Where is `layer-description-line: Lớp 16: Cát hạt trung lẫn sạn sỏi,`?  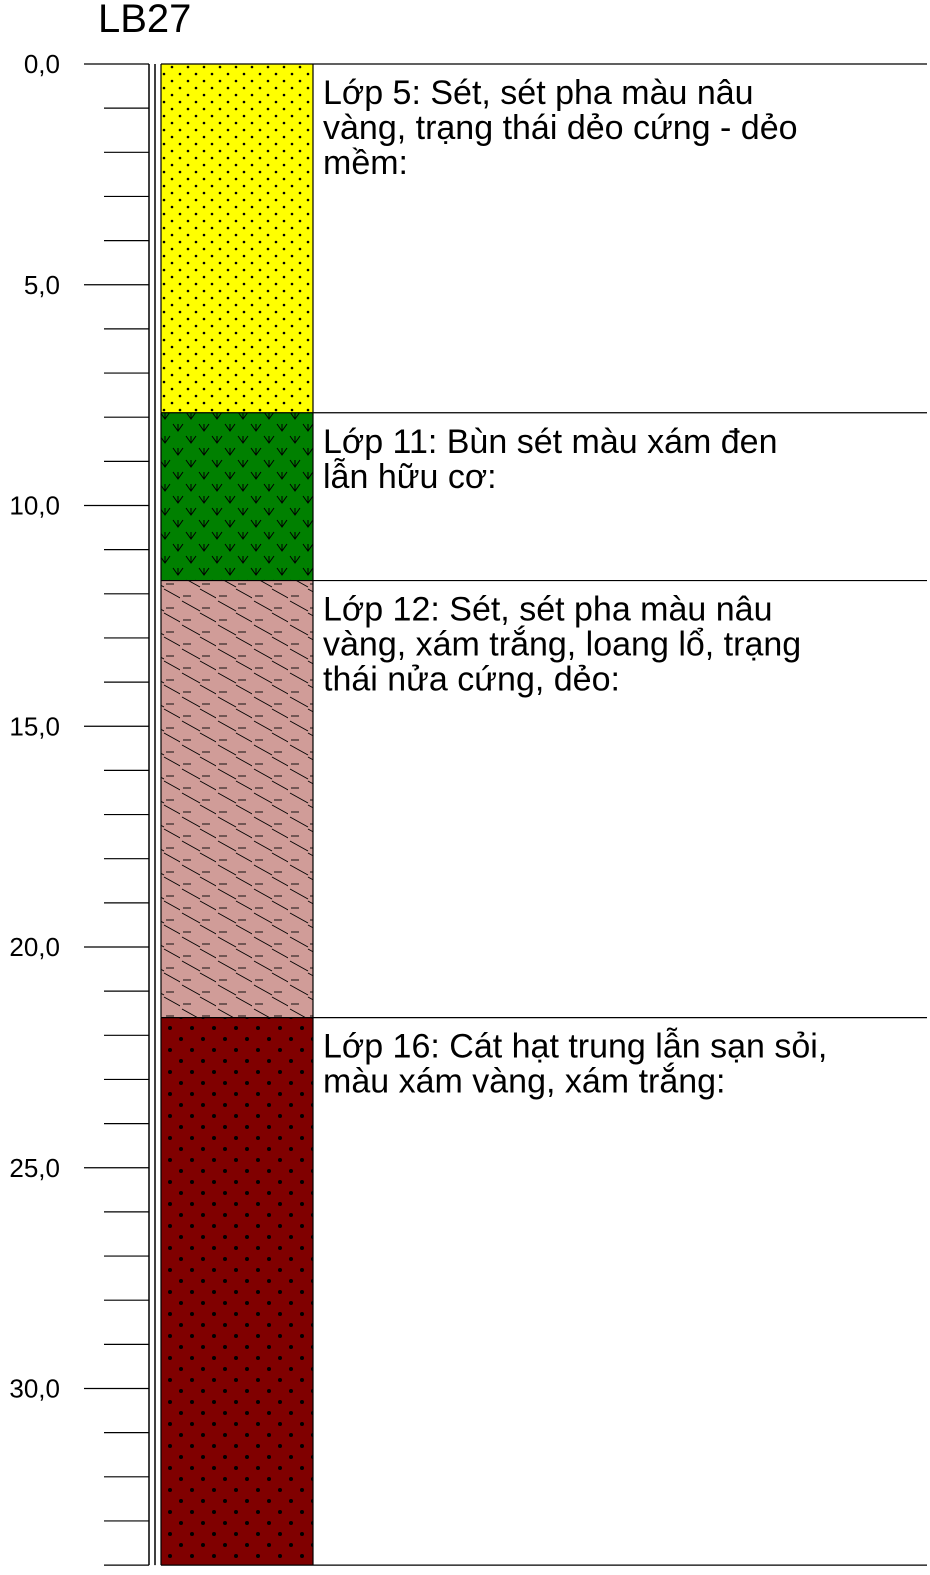
layer-description-line: Lớp 16: Cát hạt trung lẫn sạn sỏi, is located at coordinates (575, 1047).